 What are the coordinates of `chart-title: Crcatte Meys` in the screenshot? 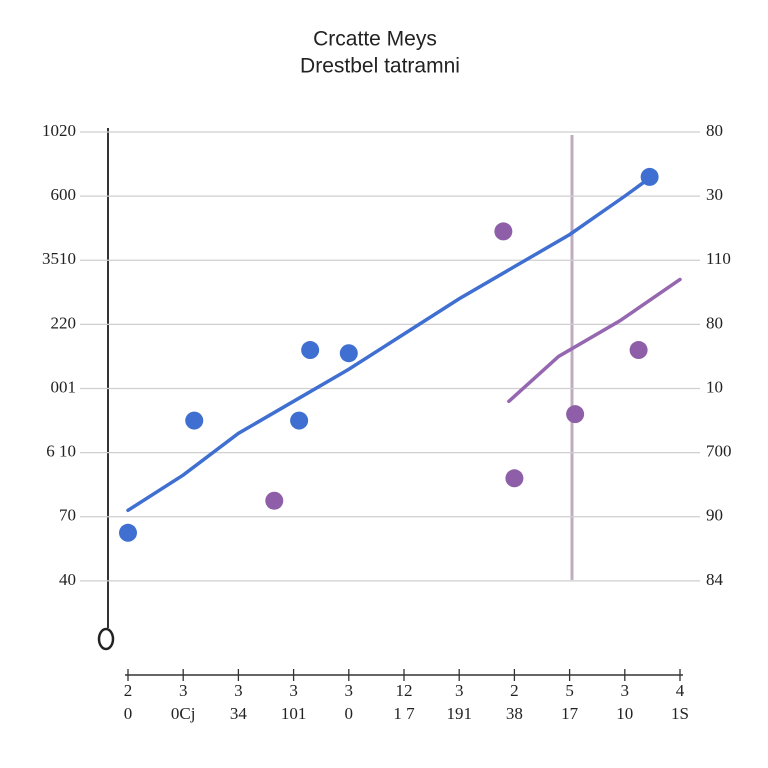 It's located at (375, 39).